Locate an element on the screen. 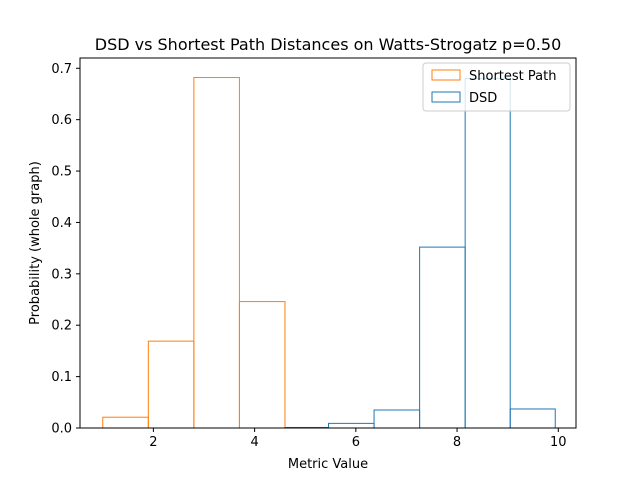  legend: Shortest Path DSD is located at coordinates (496, 87).